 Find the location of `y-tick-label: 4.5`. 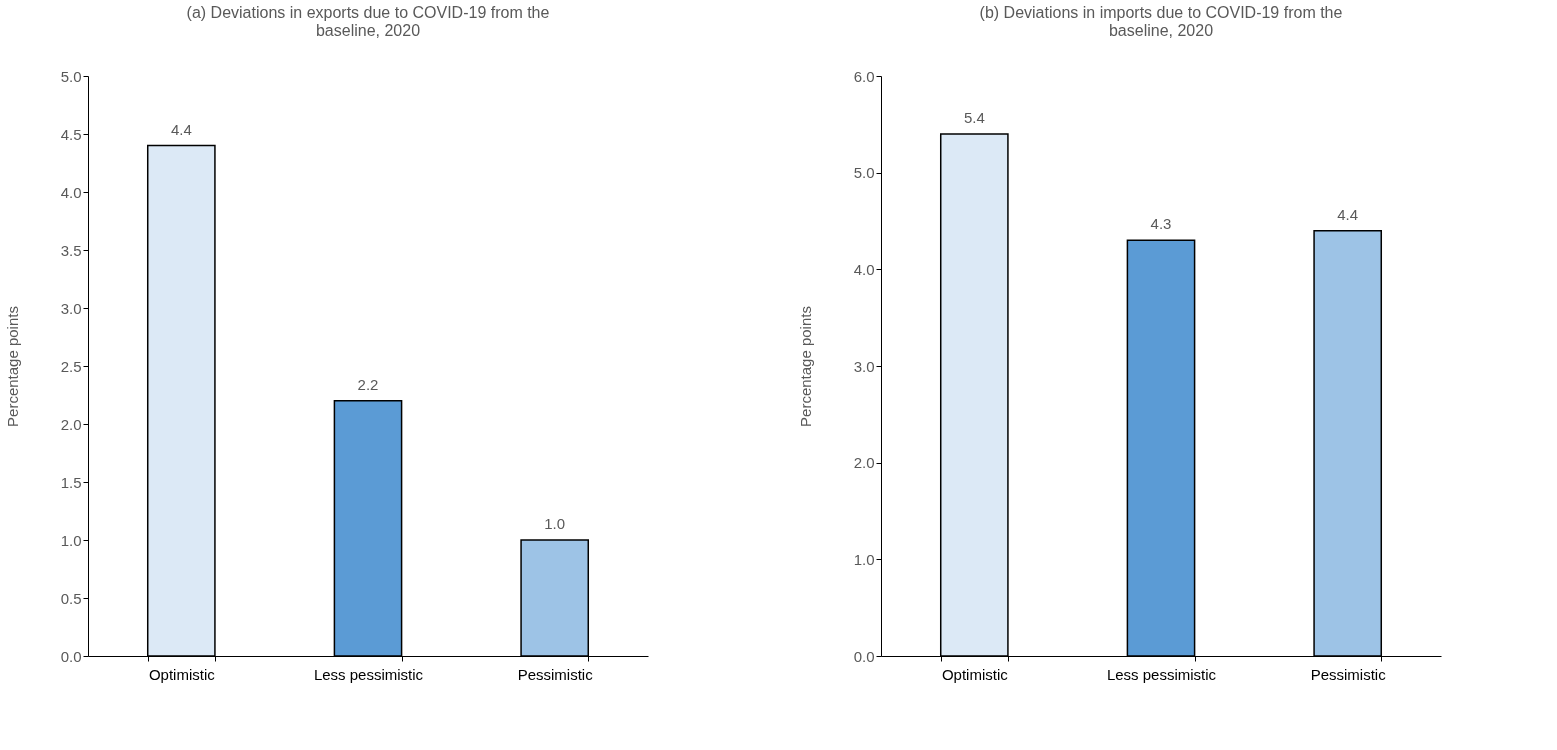

y-tick-label: 4.5 is located at coordinates (71, 134).